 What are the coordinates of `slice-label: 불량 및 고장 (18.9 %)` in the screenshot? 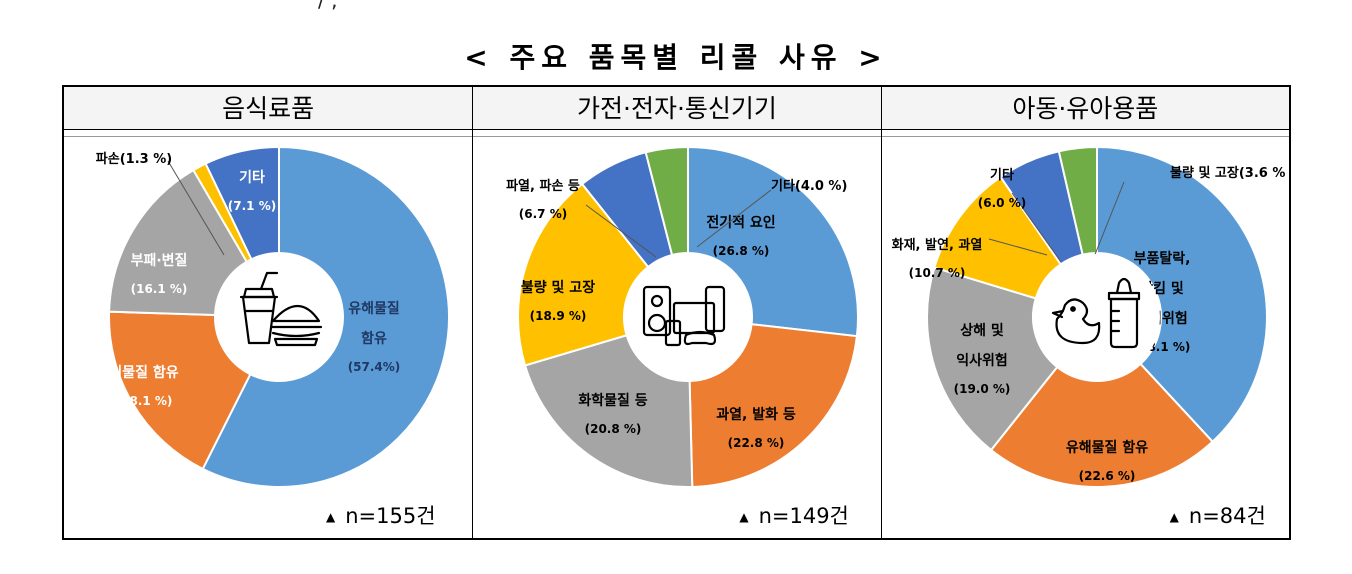 It's located at (558, 301).